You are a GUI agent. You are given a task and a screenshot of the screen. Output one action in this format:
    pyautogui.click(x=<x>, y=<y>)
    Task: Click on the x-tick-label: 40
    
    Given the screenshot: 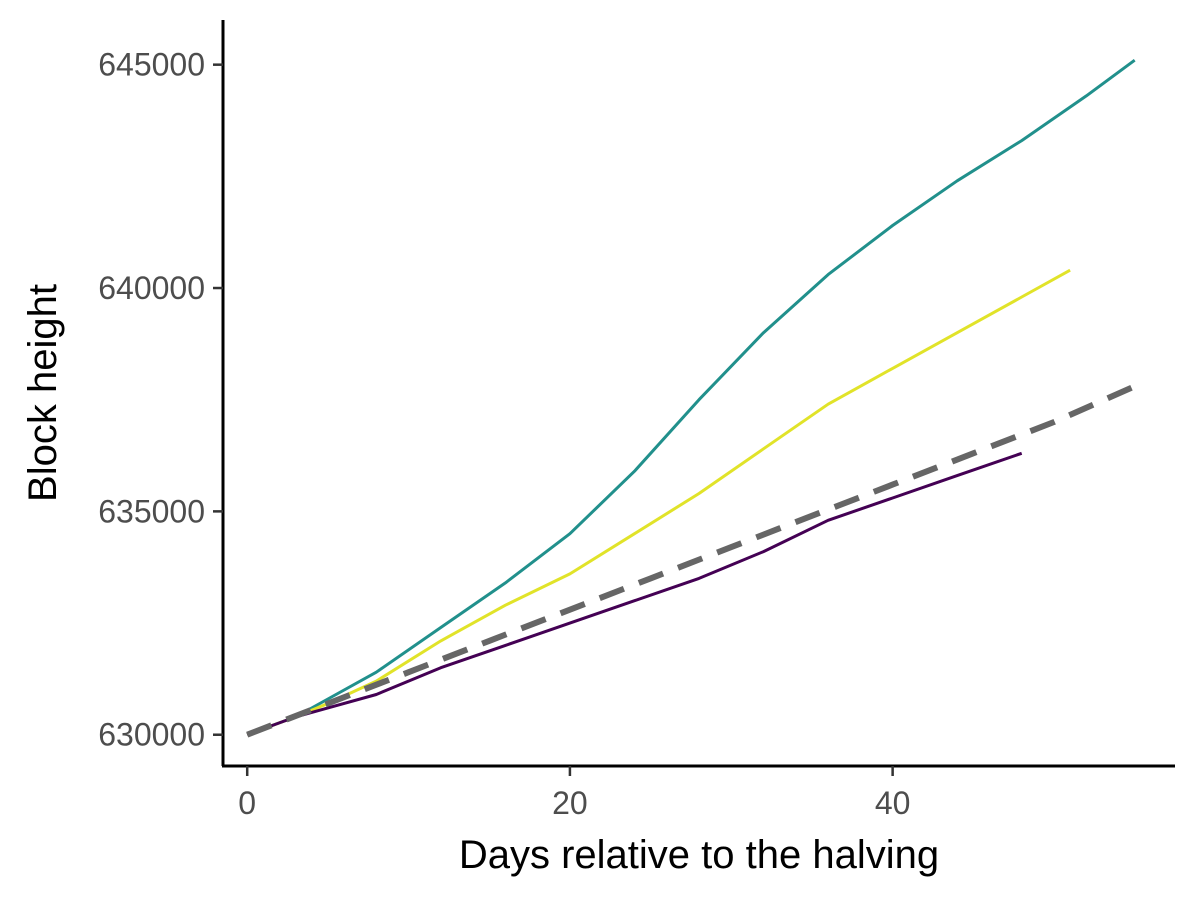 What is the action you would take?
    pyautogui.click(x=893, y=803)
    